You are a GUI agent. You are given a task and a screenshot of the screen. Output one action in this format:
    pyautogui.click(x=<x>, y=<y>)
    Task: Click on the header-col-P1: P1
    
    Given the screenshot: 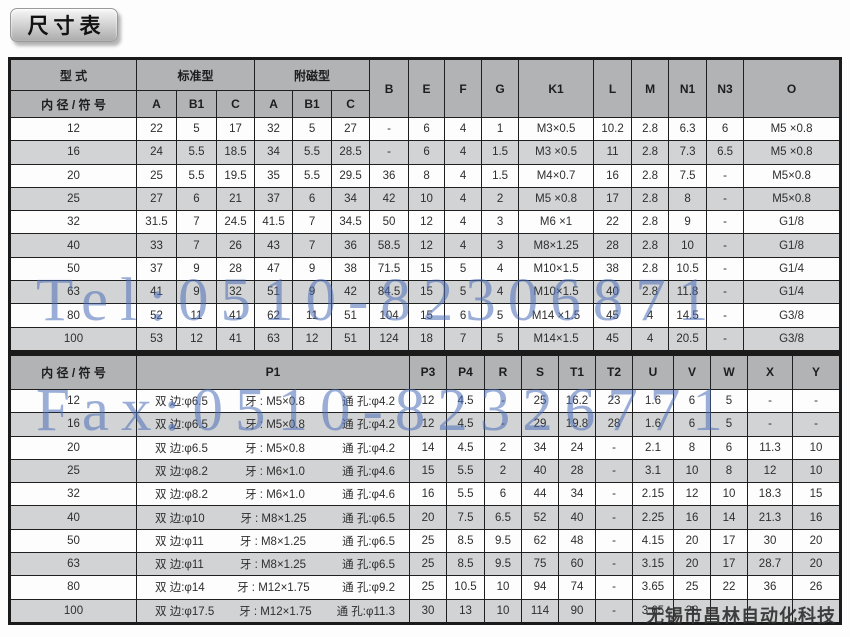 What is the action you would take?
    pyautogui.click(x=273, y=371)
    